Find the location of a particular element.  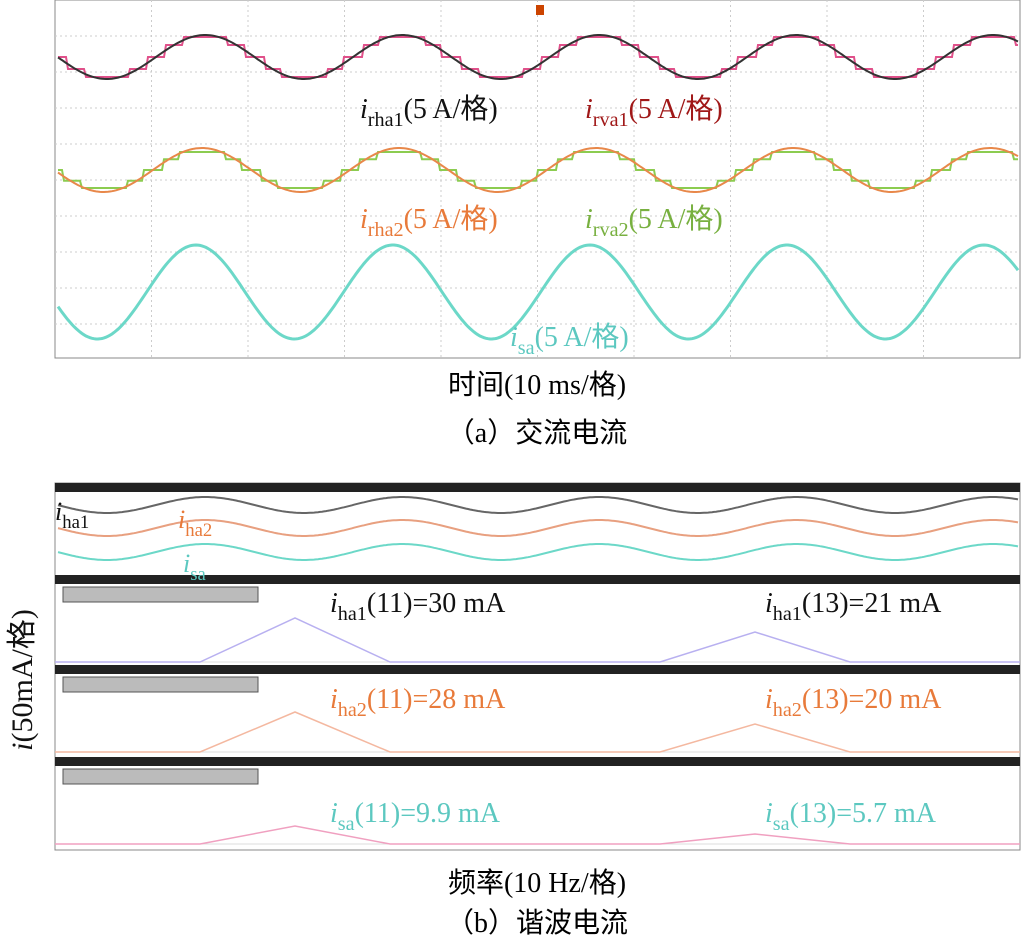

label: iha2(11)=28 mA is located at coordinates (418, 702).